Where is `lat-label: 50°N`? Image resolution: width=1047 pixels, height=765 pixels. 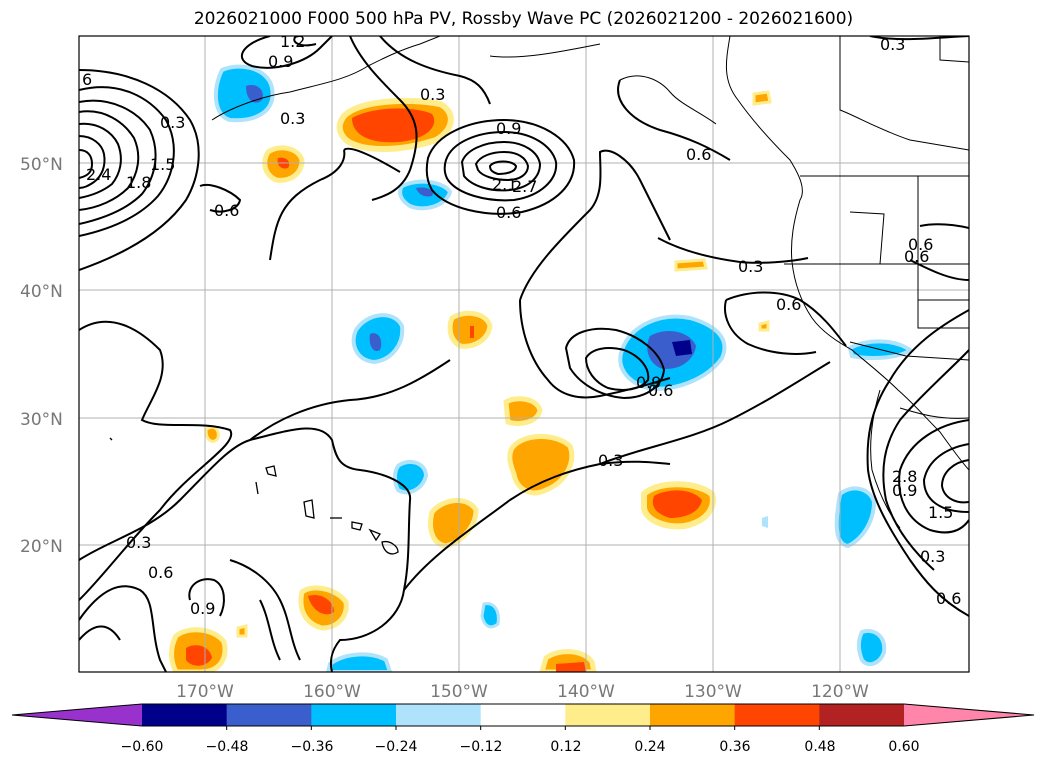
lat-label: 50°N is located at coordinates (41, 165).